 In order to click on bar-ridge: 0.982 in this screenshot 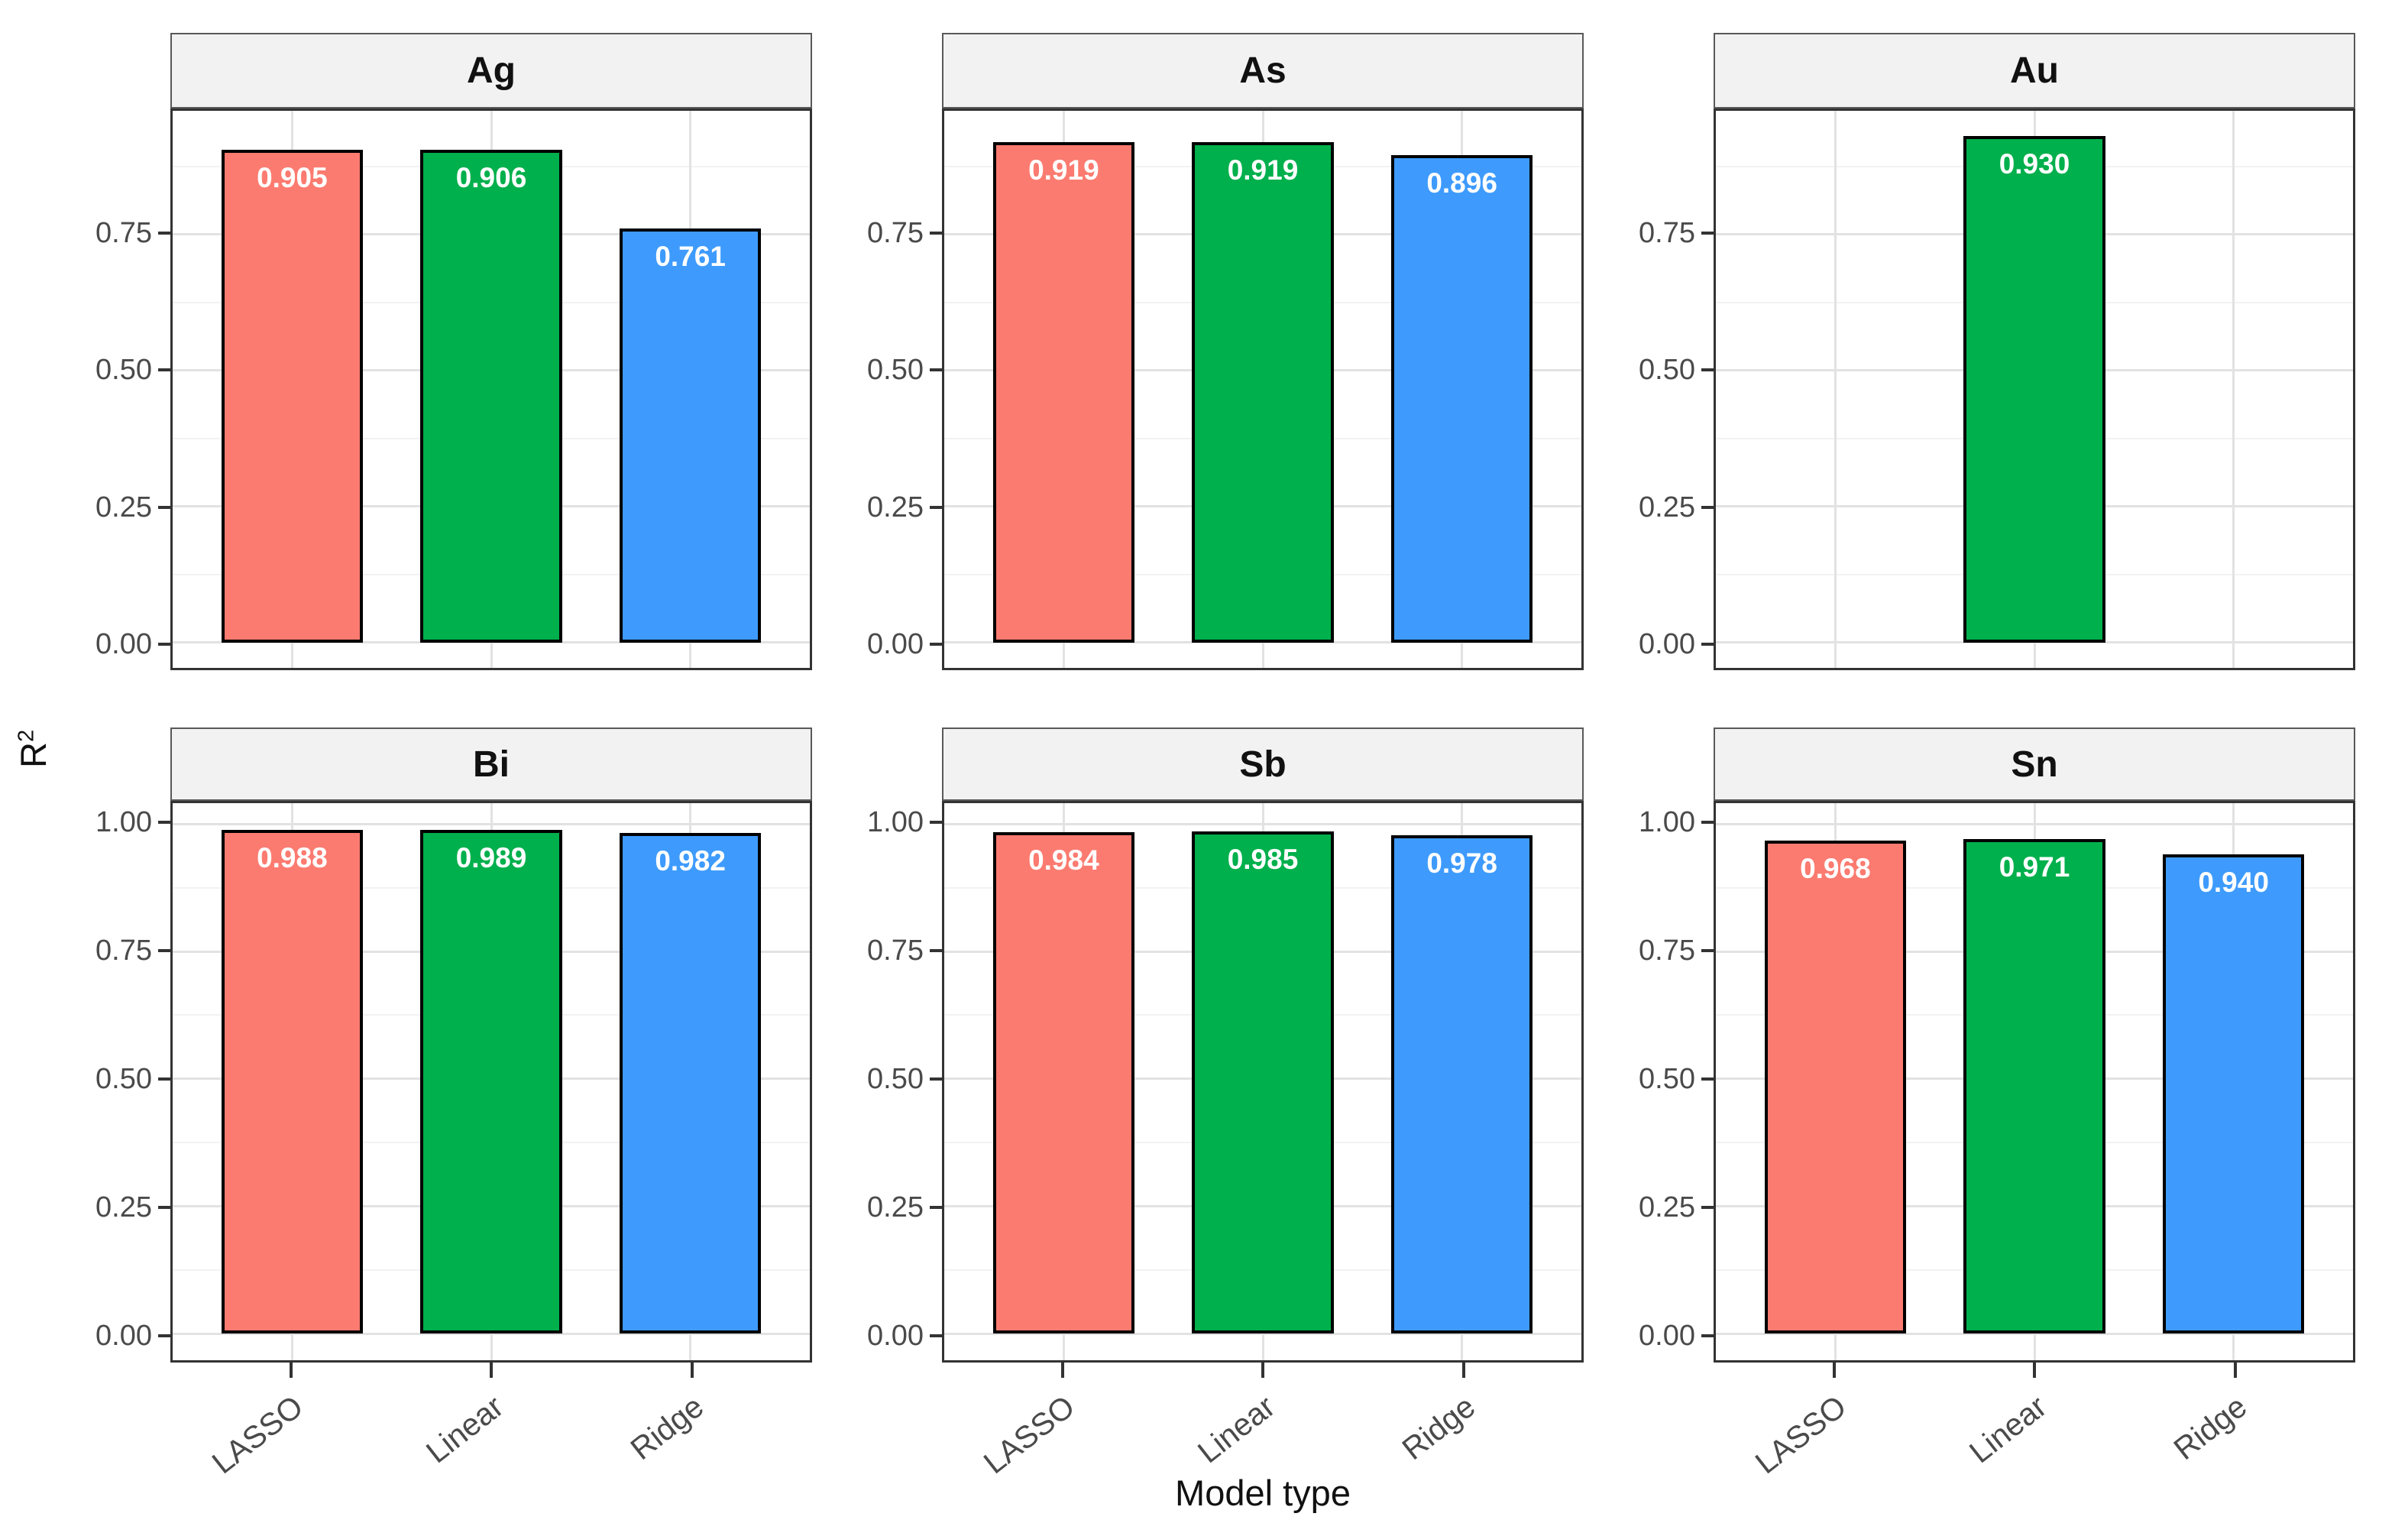, I will do `click(691, 1083)`.